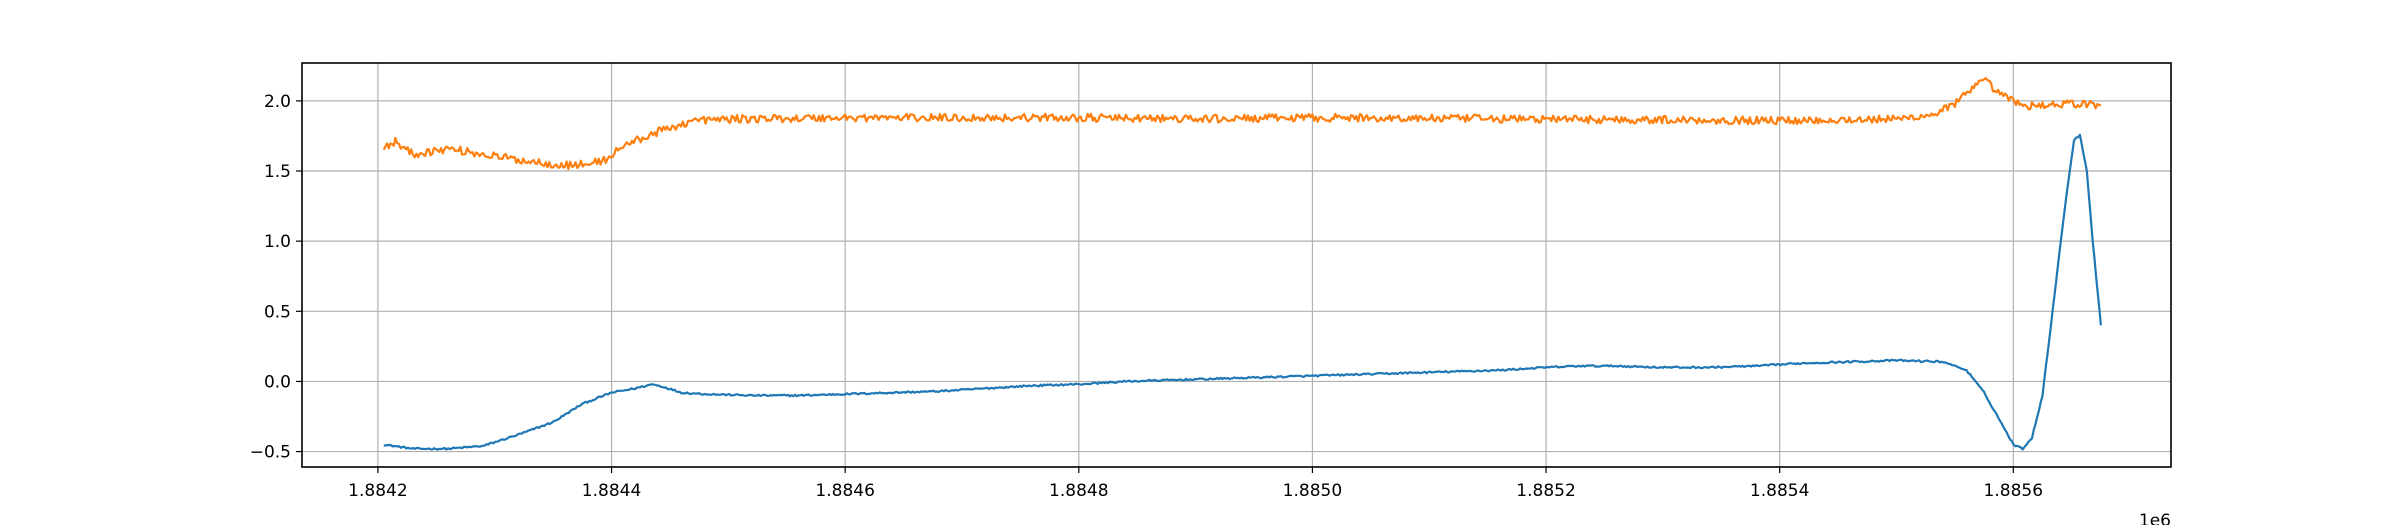 The width and height of the screenshot is (2400, 525). I want to click on x-tick-label: 1.8852, so click(1545, 491).